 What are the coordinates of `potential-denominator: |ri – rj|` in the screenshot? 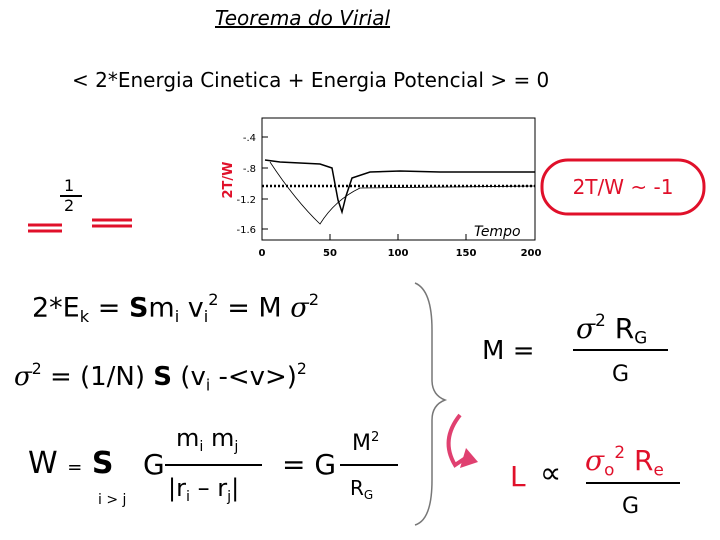 It's located at (203, 489).